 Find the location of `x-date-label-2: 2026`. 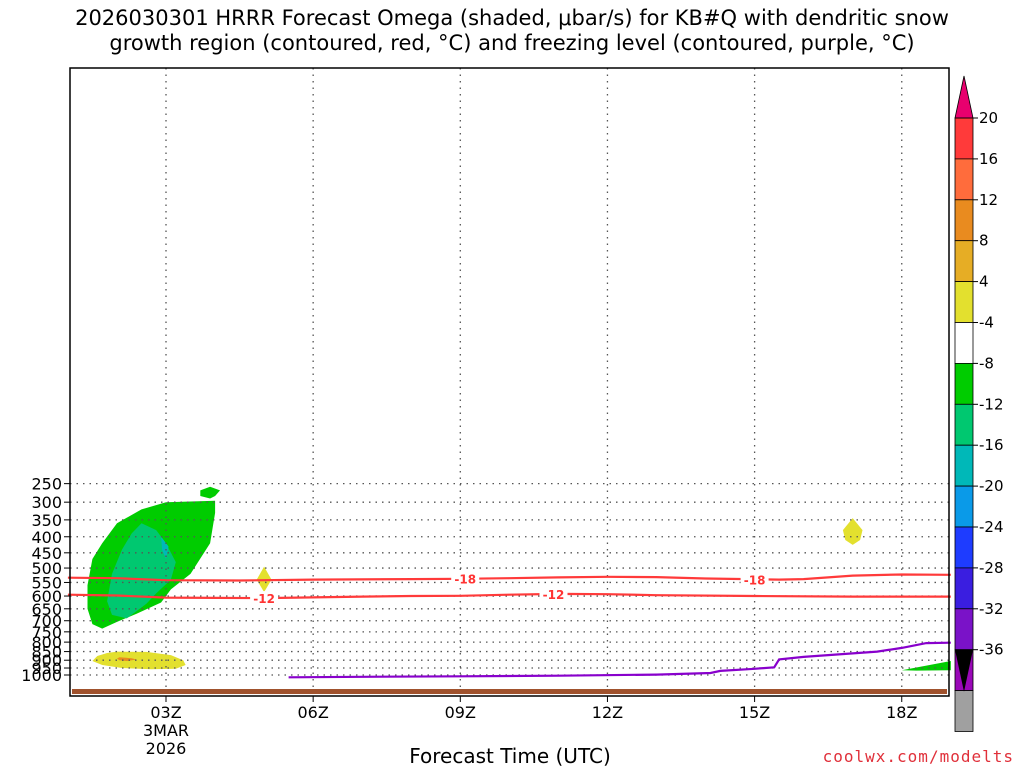

x-date-label-2: 2026 is located at coordinates (166, 748).